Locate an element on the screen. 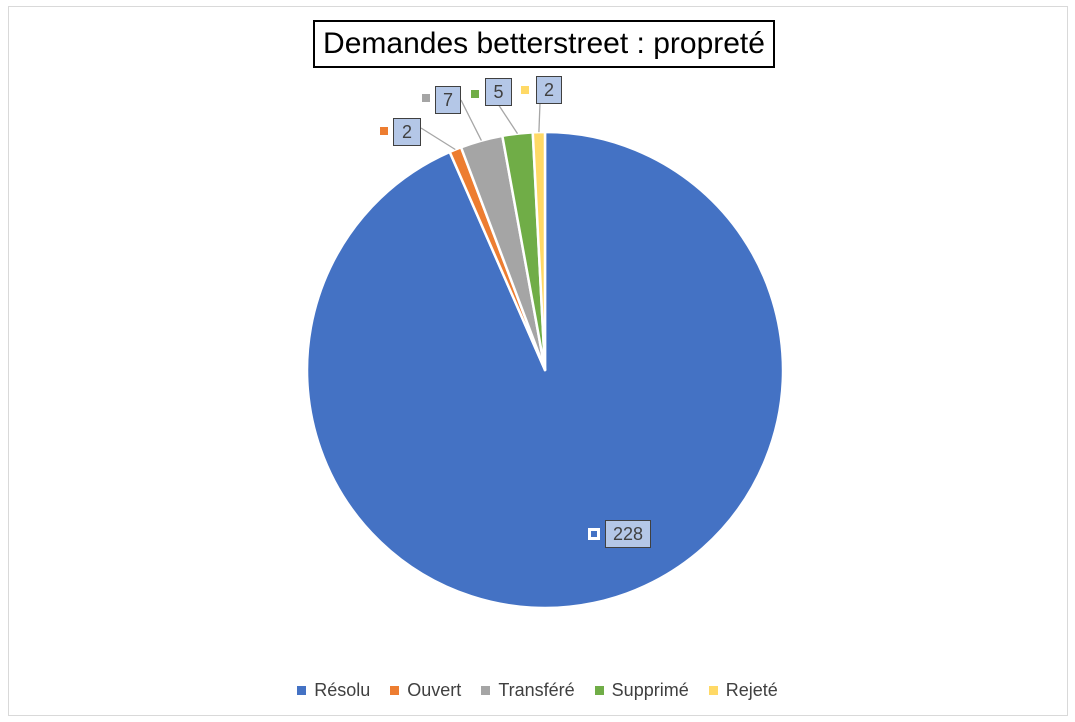 This screenshot has width=1075, height=722. data-label-supprime: 5 is located at coordinates (498, 92).